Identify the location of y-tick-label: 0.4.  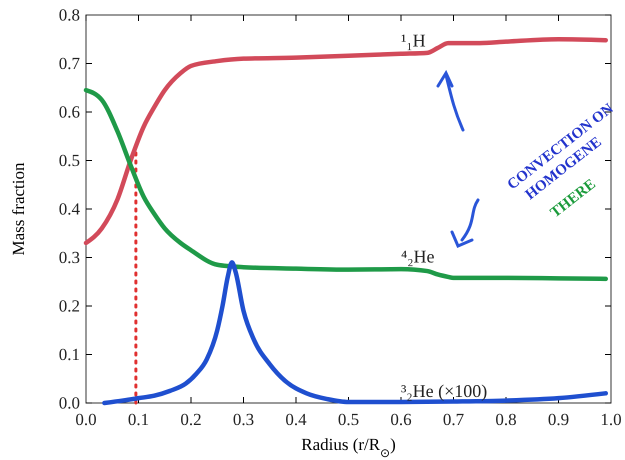
(69, 208).